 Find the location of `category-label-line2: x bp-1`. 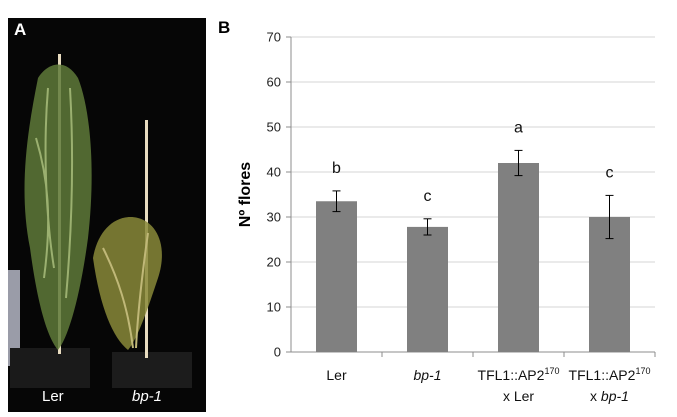

category-label-line2: x bp-1 is located at coordinates (609, 396).